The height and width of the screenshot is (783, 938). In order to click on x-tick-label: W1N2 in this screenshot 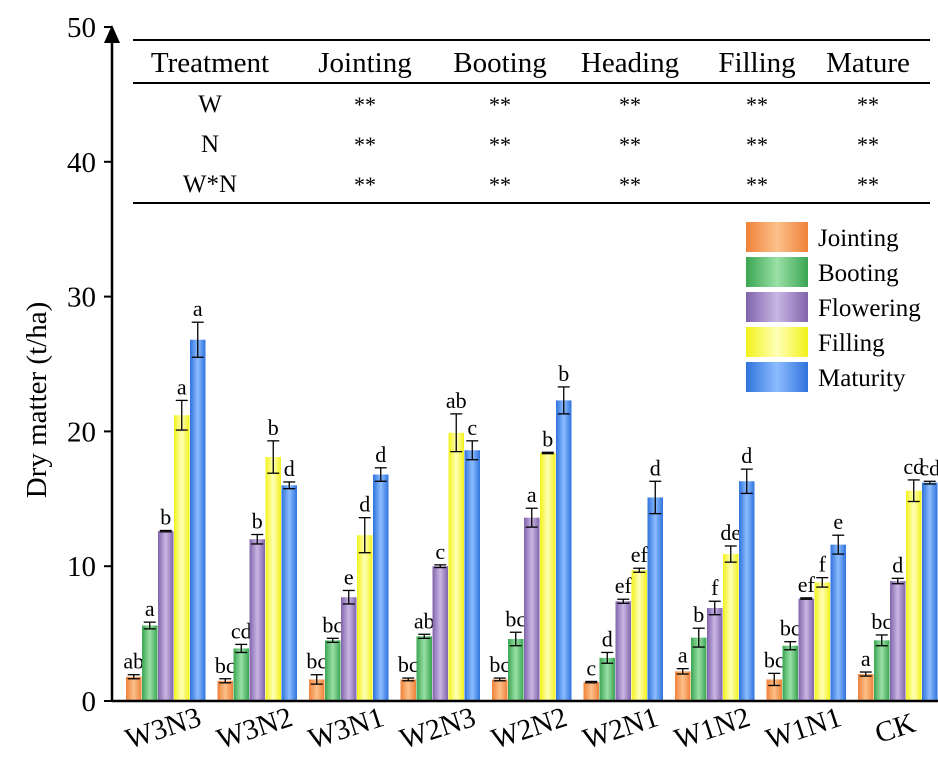, I will do `click(712, 728)`.